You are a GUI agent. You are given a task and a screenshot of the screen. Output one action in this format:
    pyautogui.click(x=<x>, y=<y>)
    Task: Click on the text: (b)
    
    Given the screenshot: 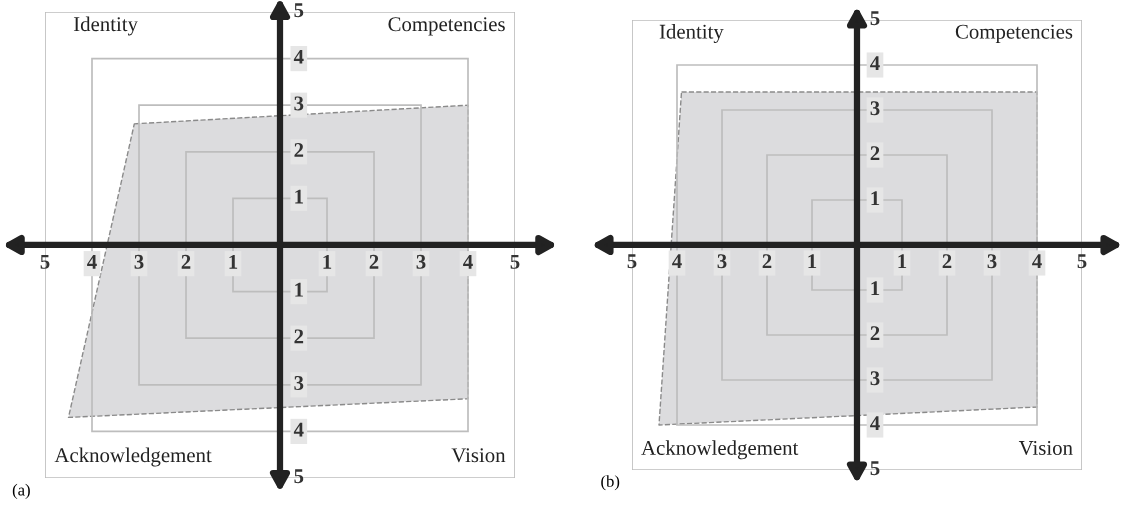 What is the action you would take?
    pyautogui.click(x=610, y=483)
    